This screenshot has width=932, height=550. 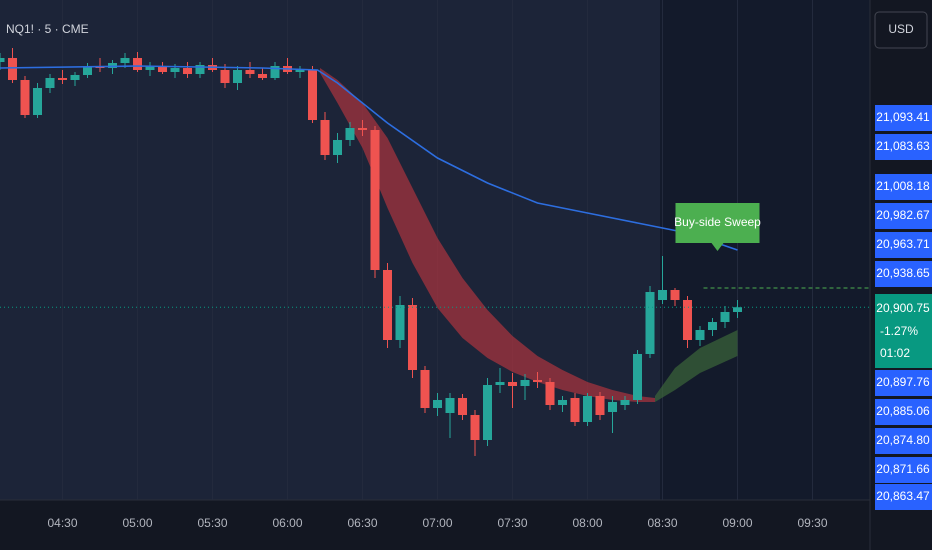 I want to click on last-price-label: 20,900.75, so click(x=903, y=308).